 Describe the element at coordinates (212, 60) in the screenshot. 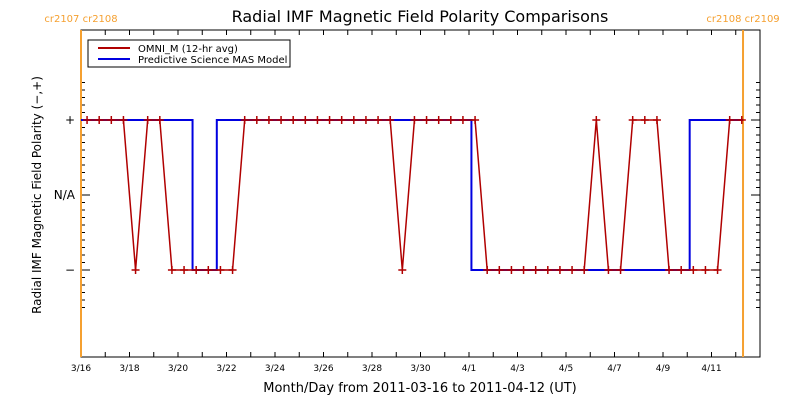

I see `legend-label-mas: Predictive Science MAS Model` at that location.